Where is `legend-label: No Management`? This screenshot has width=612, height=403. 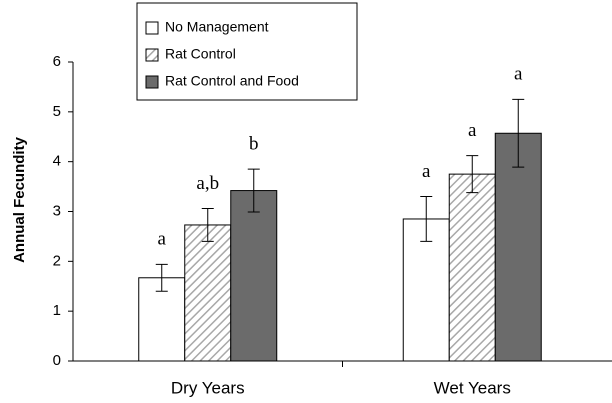
legend-label: No Management is located at coordinates (217, 27).